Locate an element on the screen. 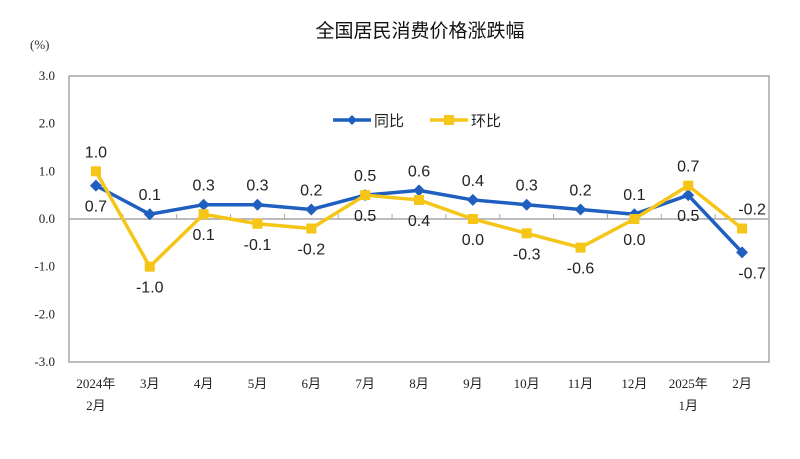 The image size is (800, 459). legend: 同比 环比 is located at coordinates (417, 121).